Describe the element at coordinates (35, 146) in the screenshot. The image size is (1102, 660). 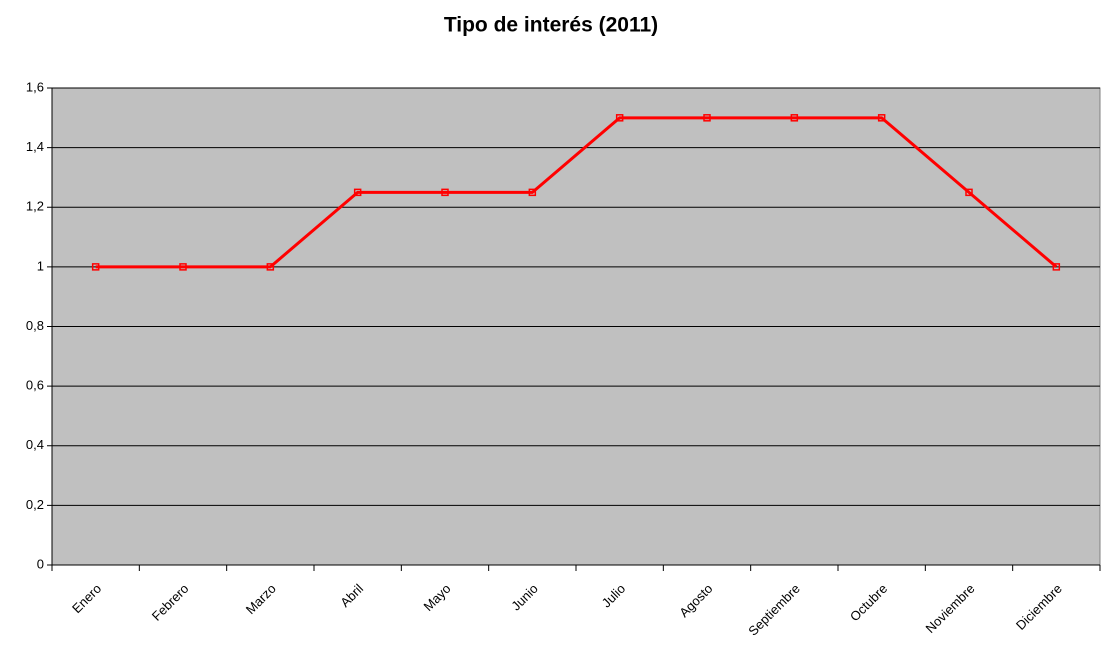
I see `y-tick-label: 1,4` at that location.